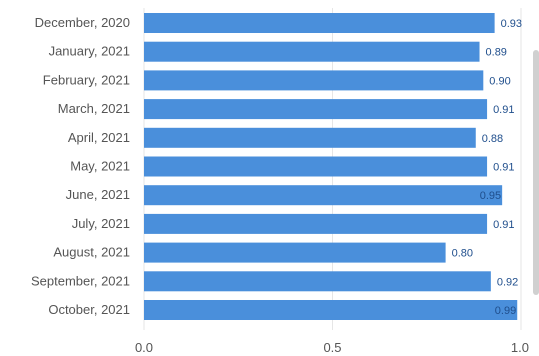  What do you see at coordinates (89, 51) in the screenshot?
I see `category-label: January, 2021` at bounding box center [89, 51].